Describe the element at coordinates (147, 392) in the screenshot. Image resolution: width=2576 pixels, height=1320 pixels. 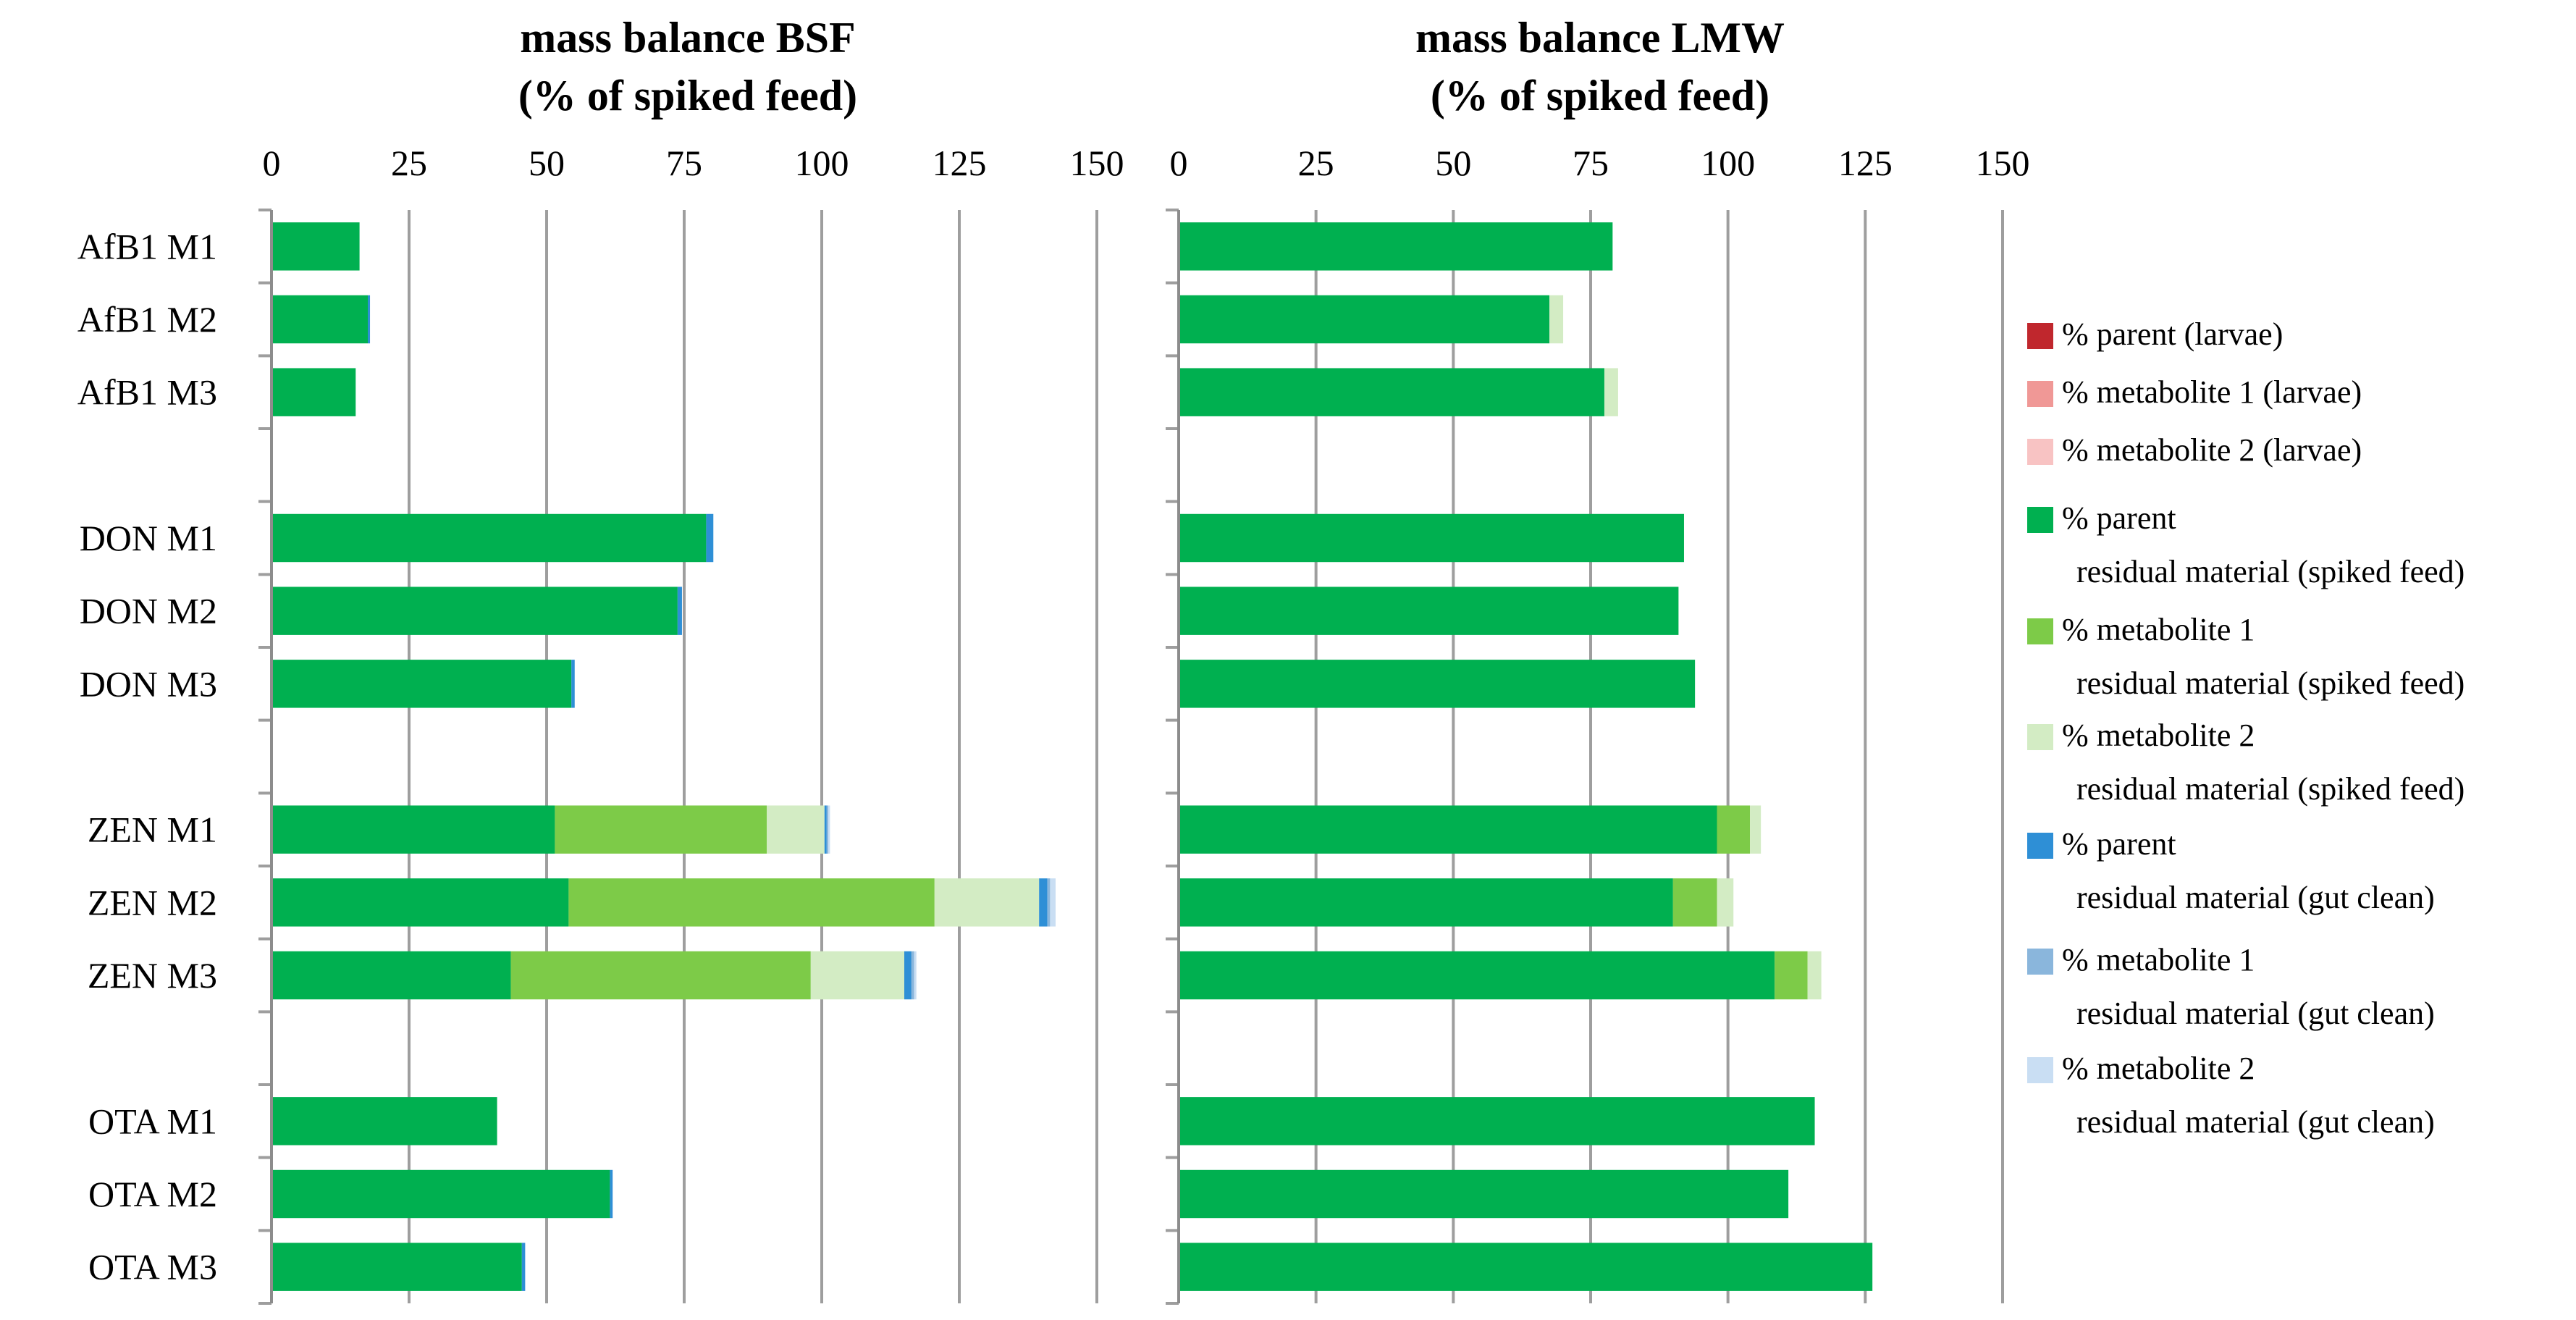
I see `category-label: AfB1 M3` at that location.